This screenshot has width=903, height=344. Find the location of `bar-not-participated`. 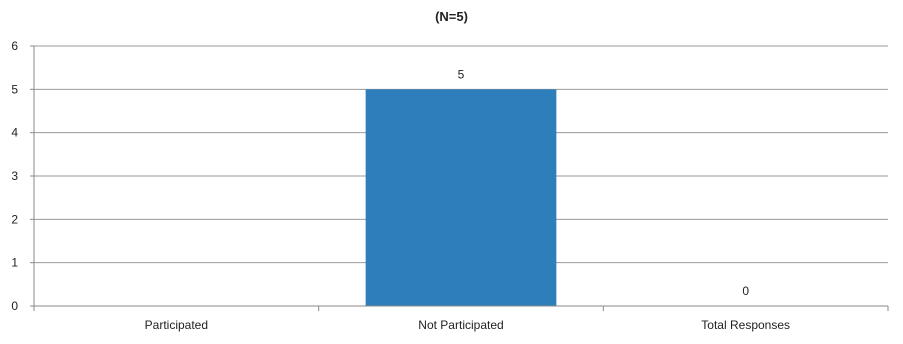

bar-not-participated is located at coordinates (461, 197).